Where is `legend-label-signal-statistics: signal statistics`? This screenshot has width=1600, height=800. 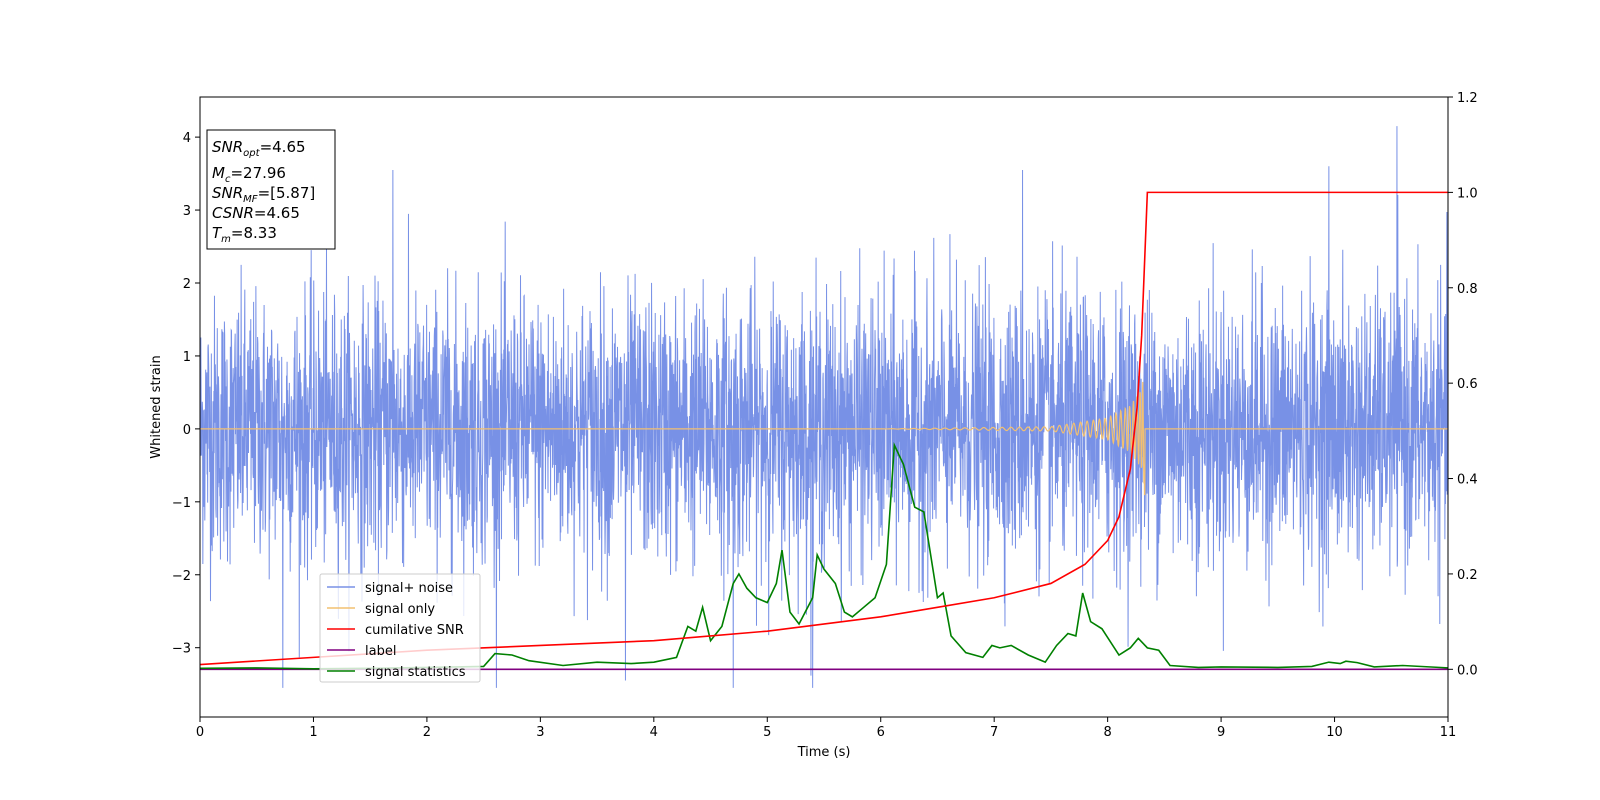
legend-label-signal-statistics: signal statistics is located at coordinates (415, 672).